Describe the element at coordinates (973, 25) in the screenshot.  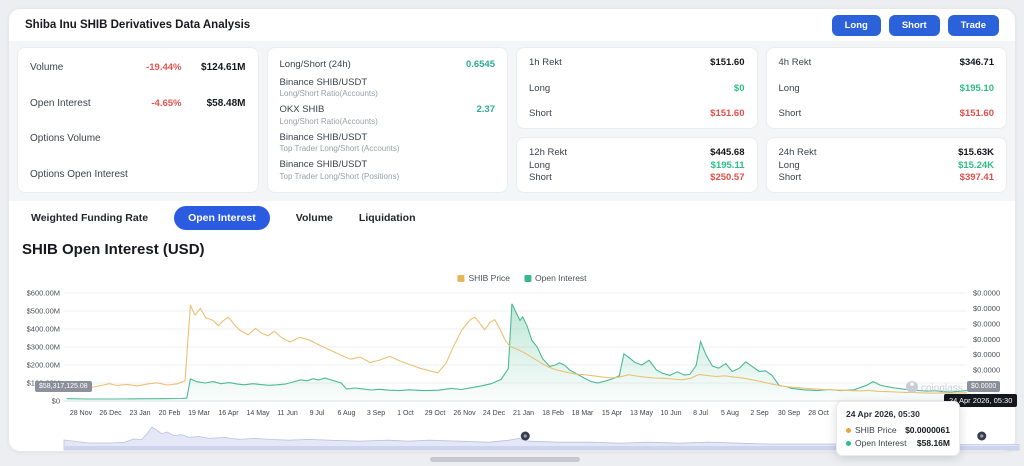
I see `trade-button: Trade` at that location.